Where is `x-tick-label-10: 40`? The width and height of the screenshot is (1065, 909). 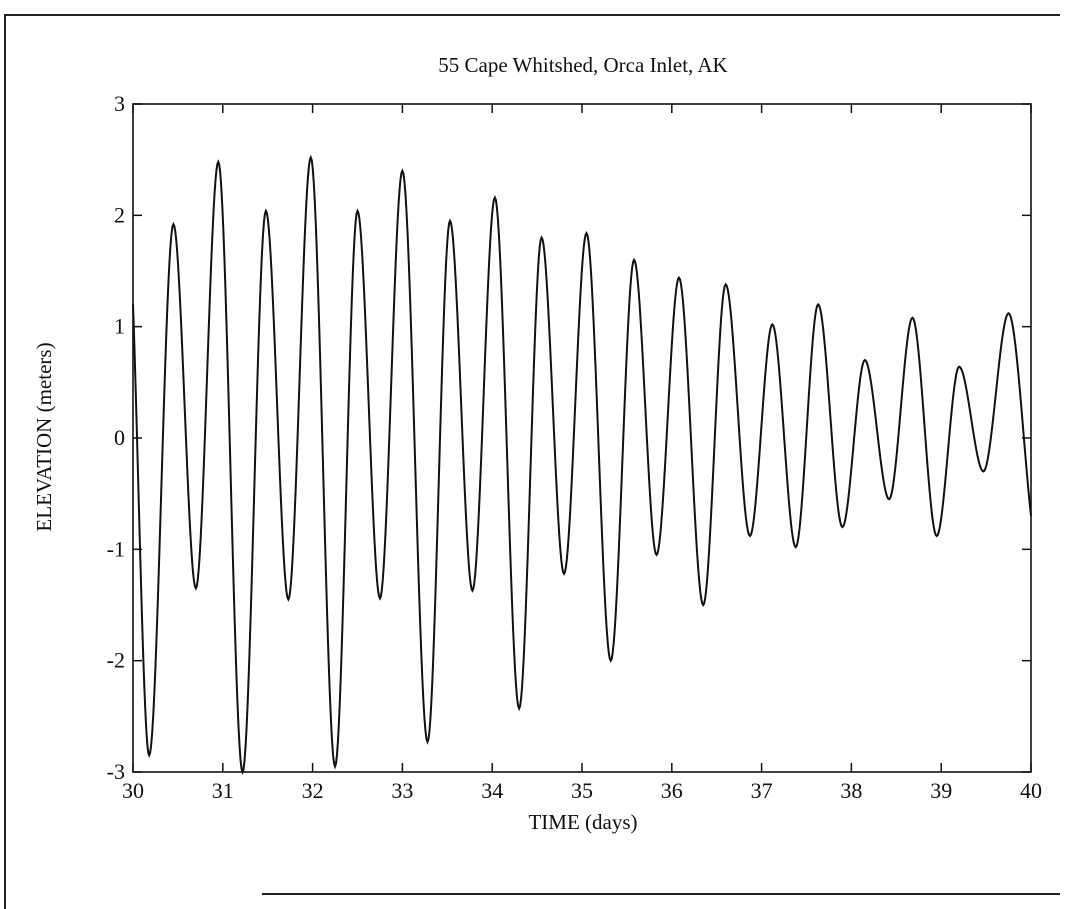 x-tick-label-10: 40 is located at coordinates (1031, 790).